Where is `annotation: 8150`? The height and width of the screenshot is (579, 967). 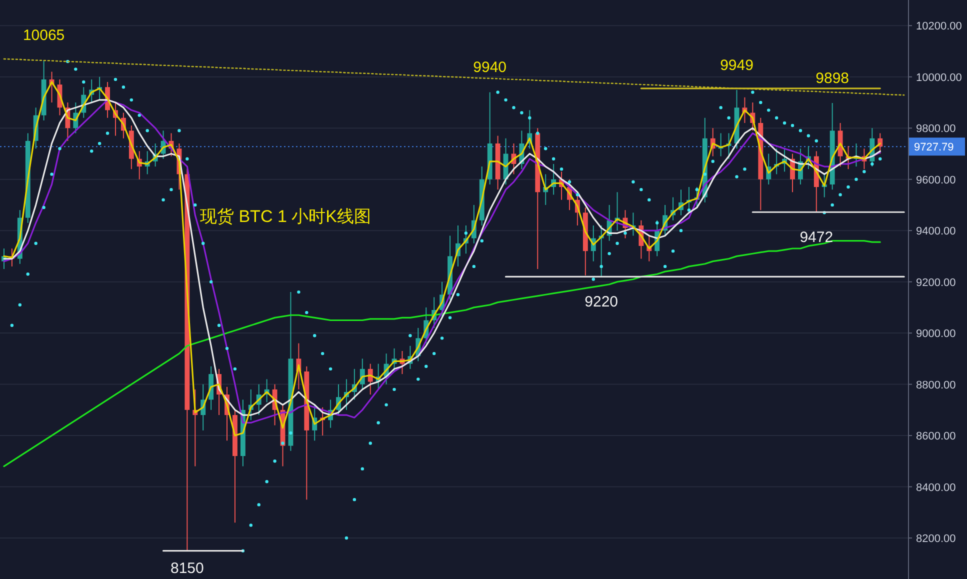
annotation: 8150 is located at coordinates (187, 568).